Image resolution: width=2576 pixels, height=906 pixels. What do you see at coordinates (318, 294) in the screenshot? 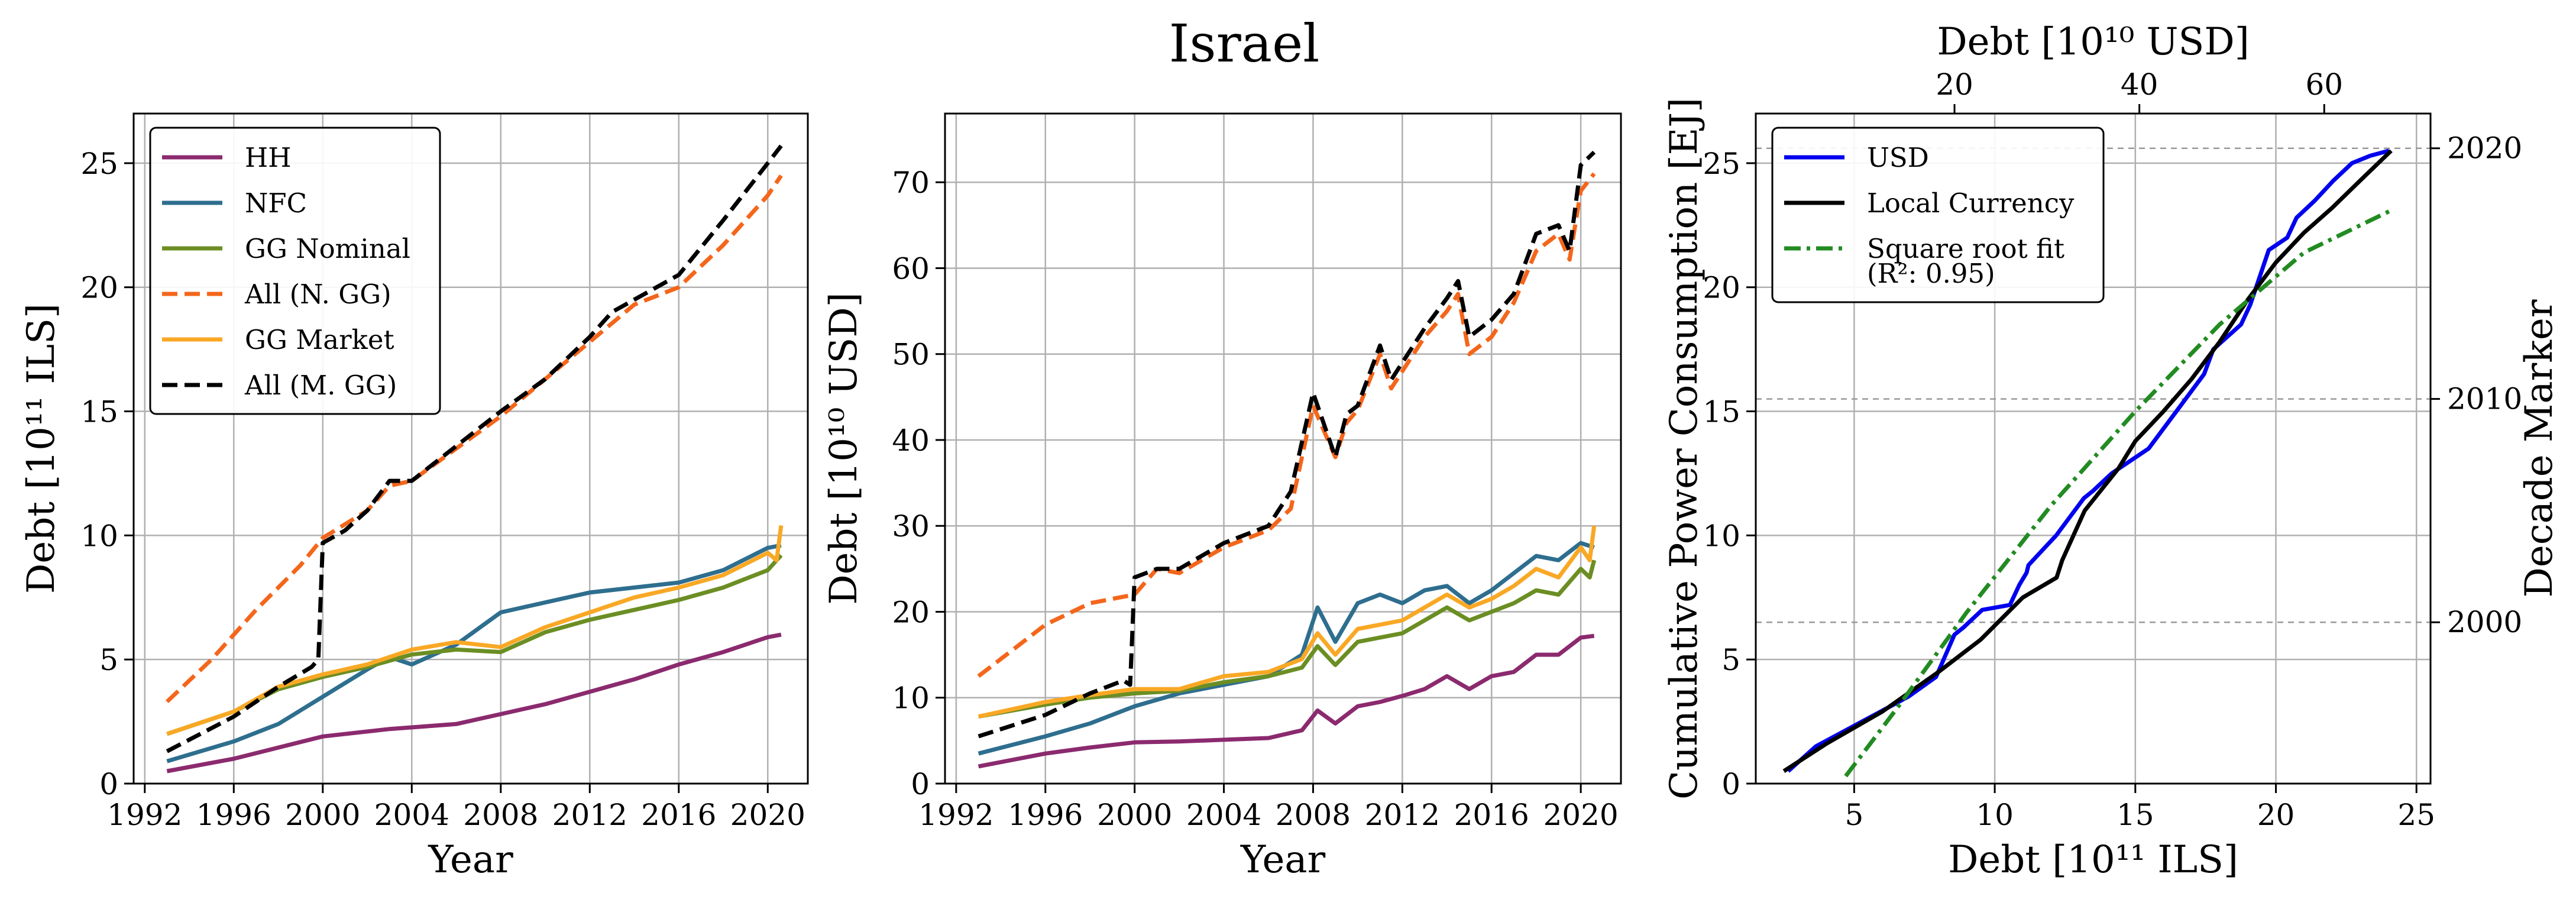
I see `legend-label-all-n-gg: All (N. GG)` at bounding box center [318, 294].